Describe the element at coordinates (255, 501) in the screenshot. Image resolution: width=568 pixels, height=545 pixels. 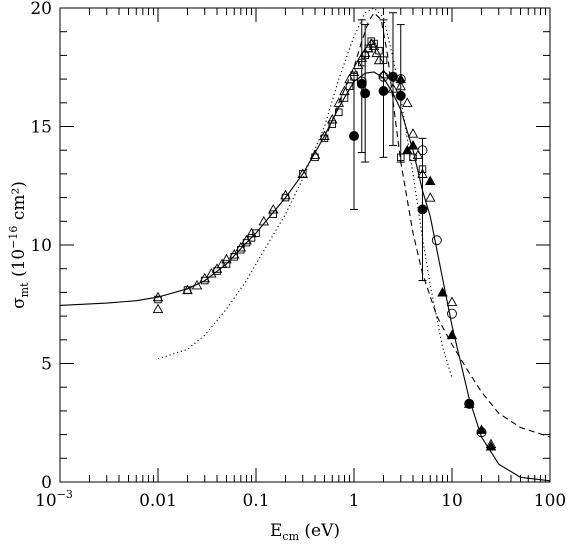
I see `x-tick-label: 0.1` at that location.